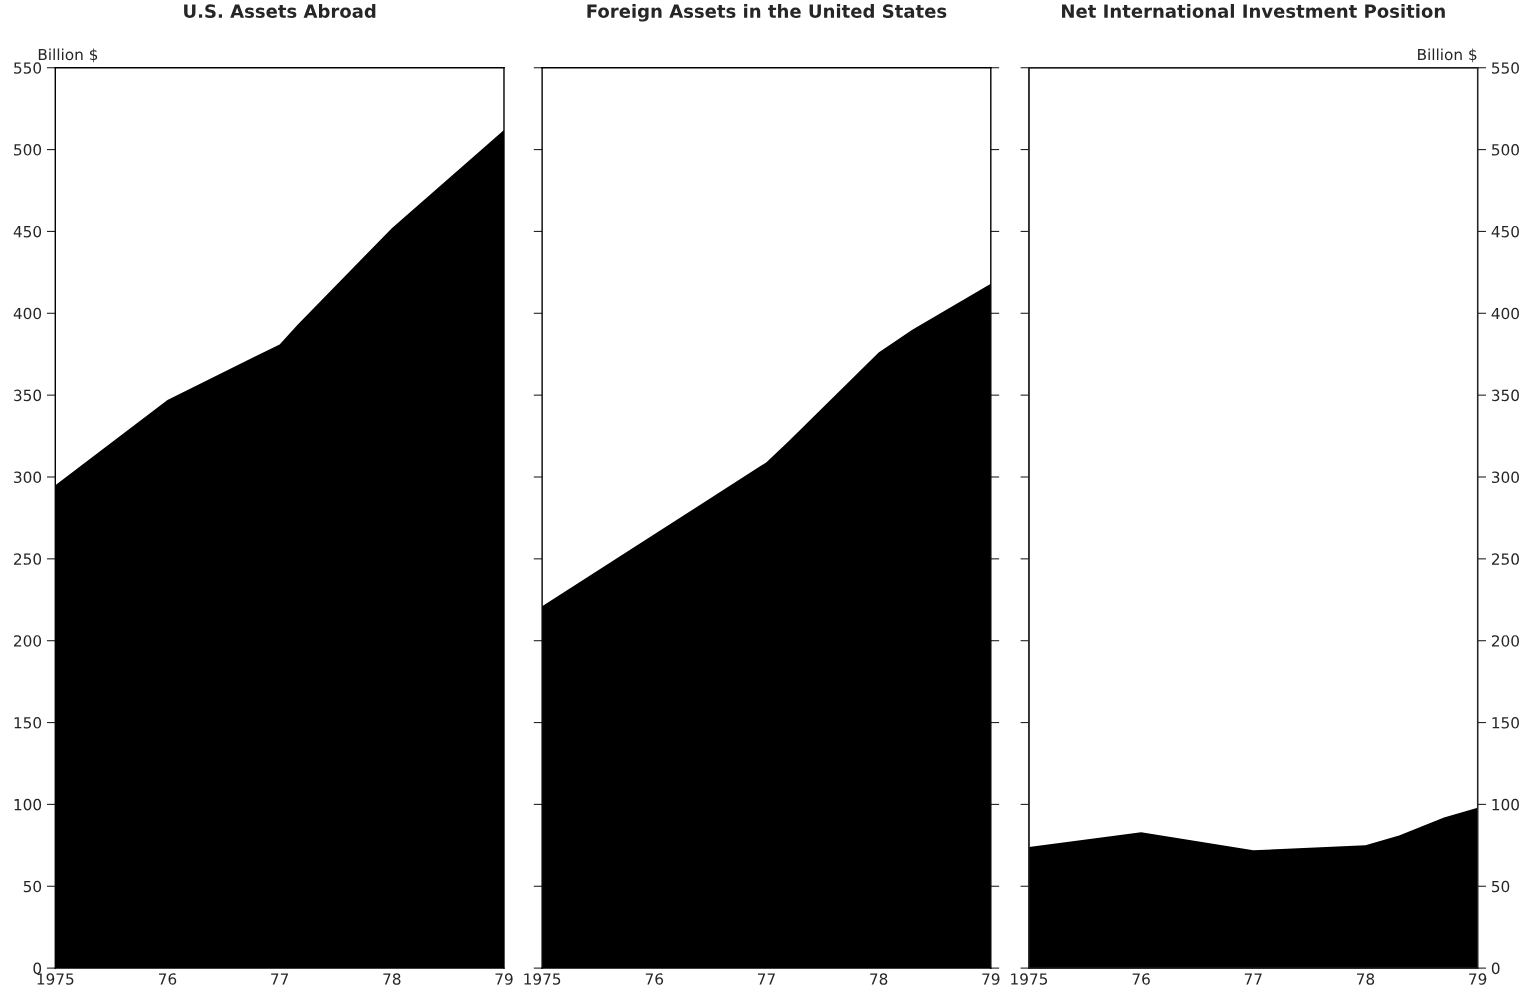 The height and width of the screenshot is (996, 1536). I want to click on y2-tick-label: 200, so click(1505, 641).